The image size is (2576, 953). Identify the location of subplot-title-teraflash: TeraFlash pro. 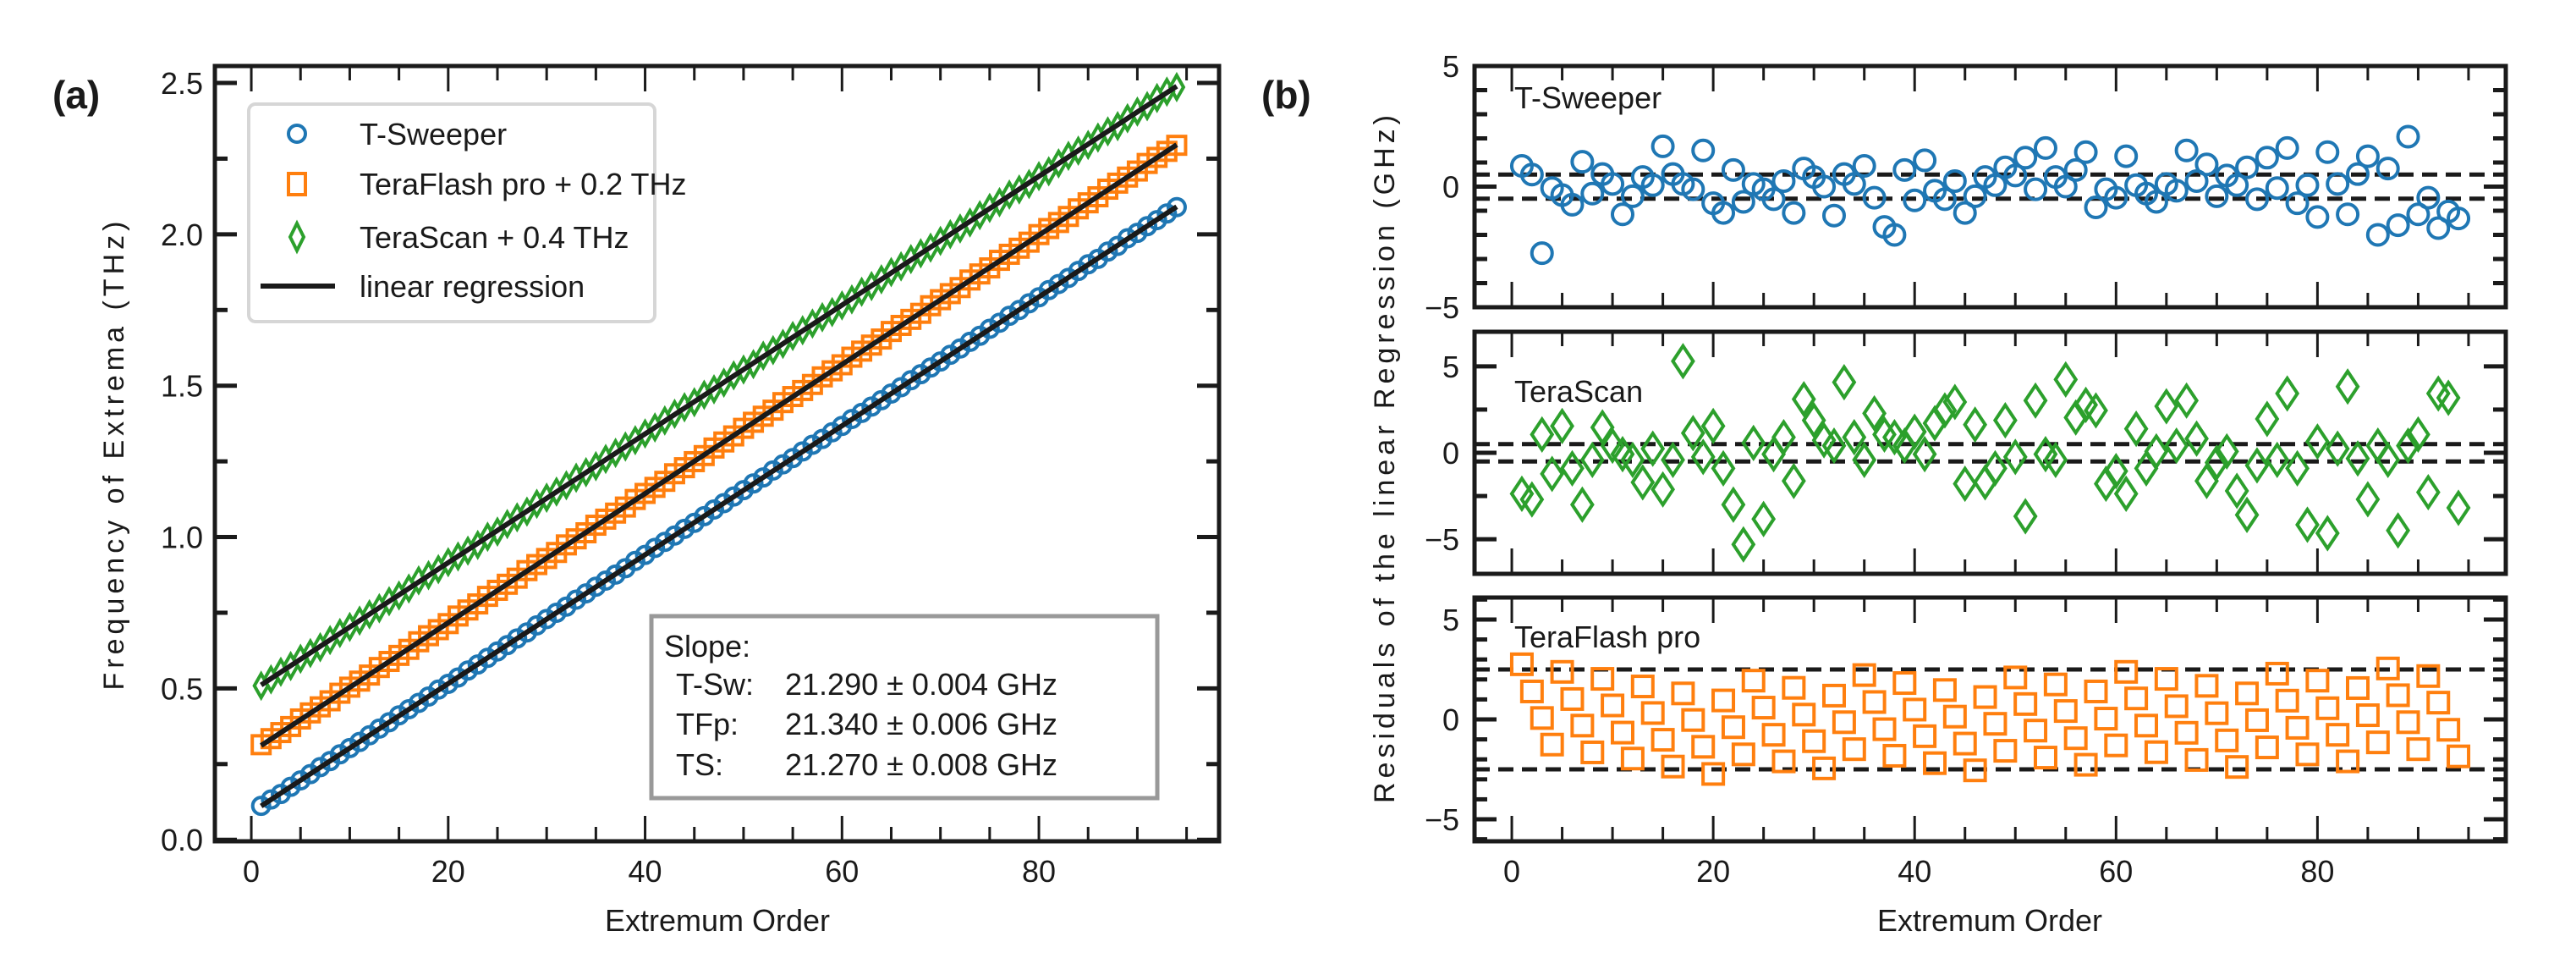
(1607, 637).